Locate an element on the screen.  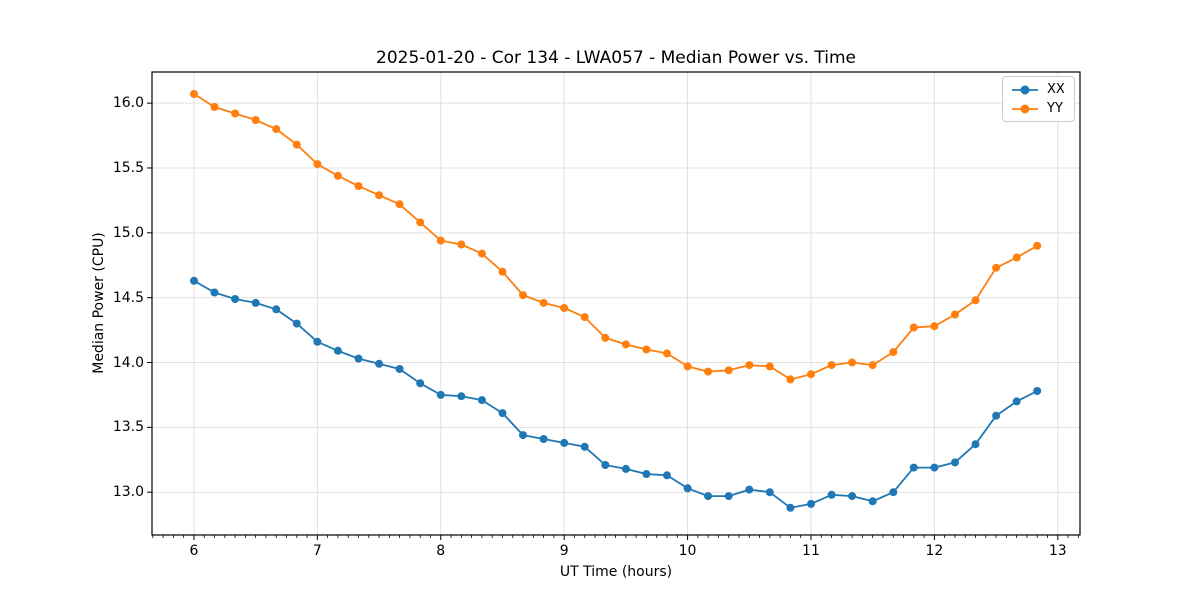
legend: XX YY is located at coordinates (1038, 99).